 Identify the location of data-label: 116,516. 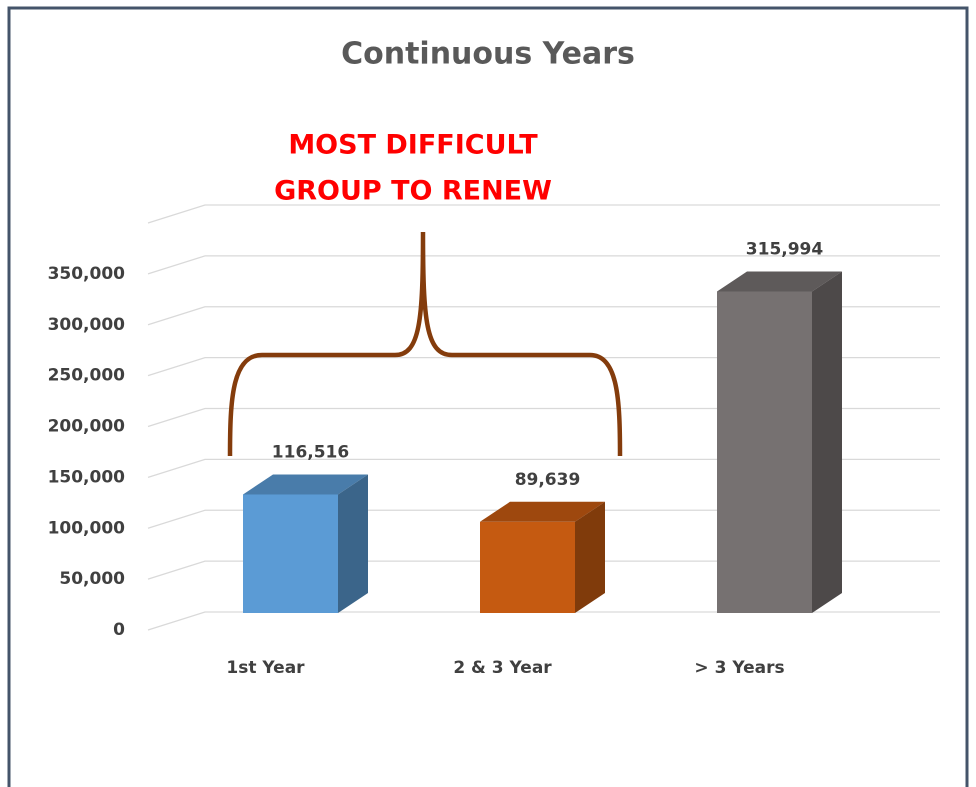
(310, 452).